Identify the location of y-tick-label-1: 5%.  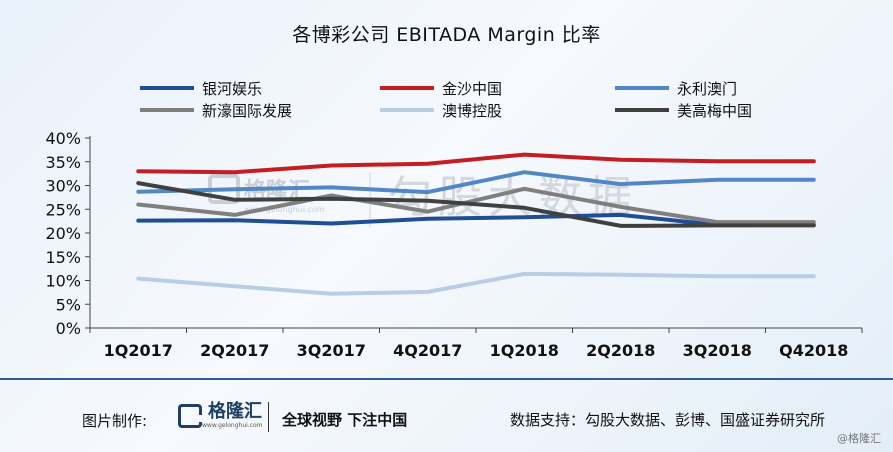
(68, 304).